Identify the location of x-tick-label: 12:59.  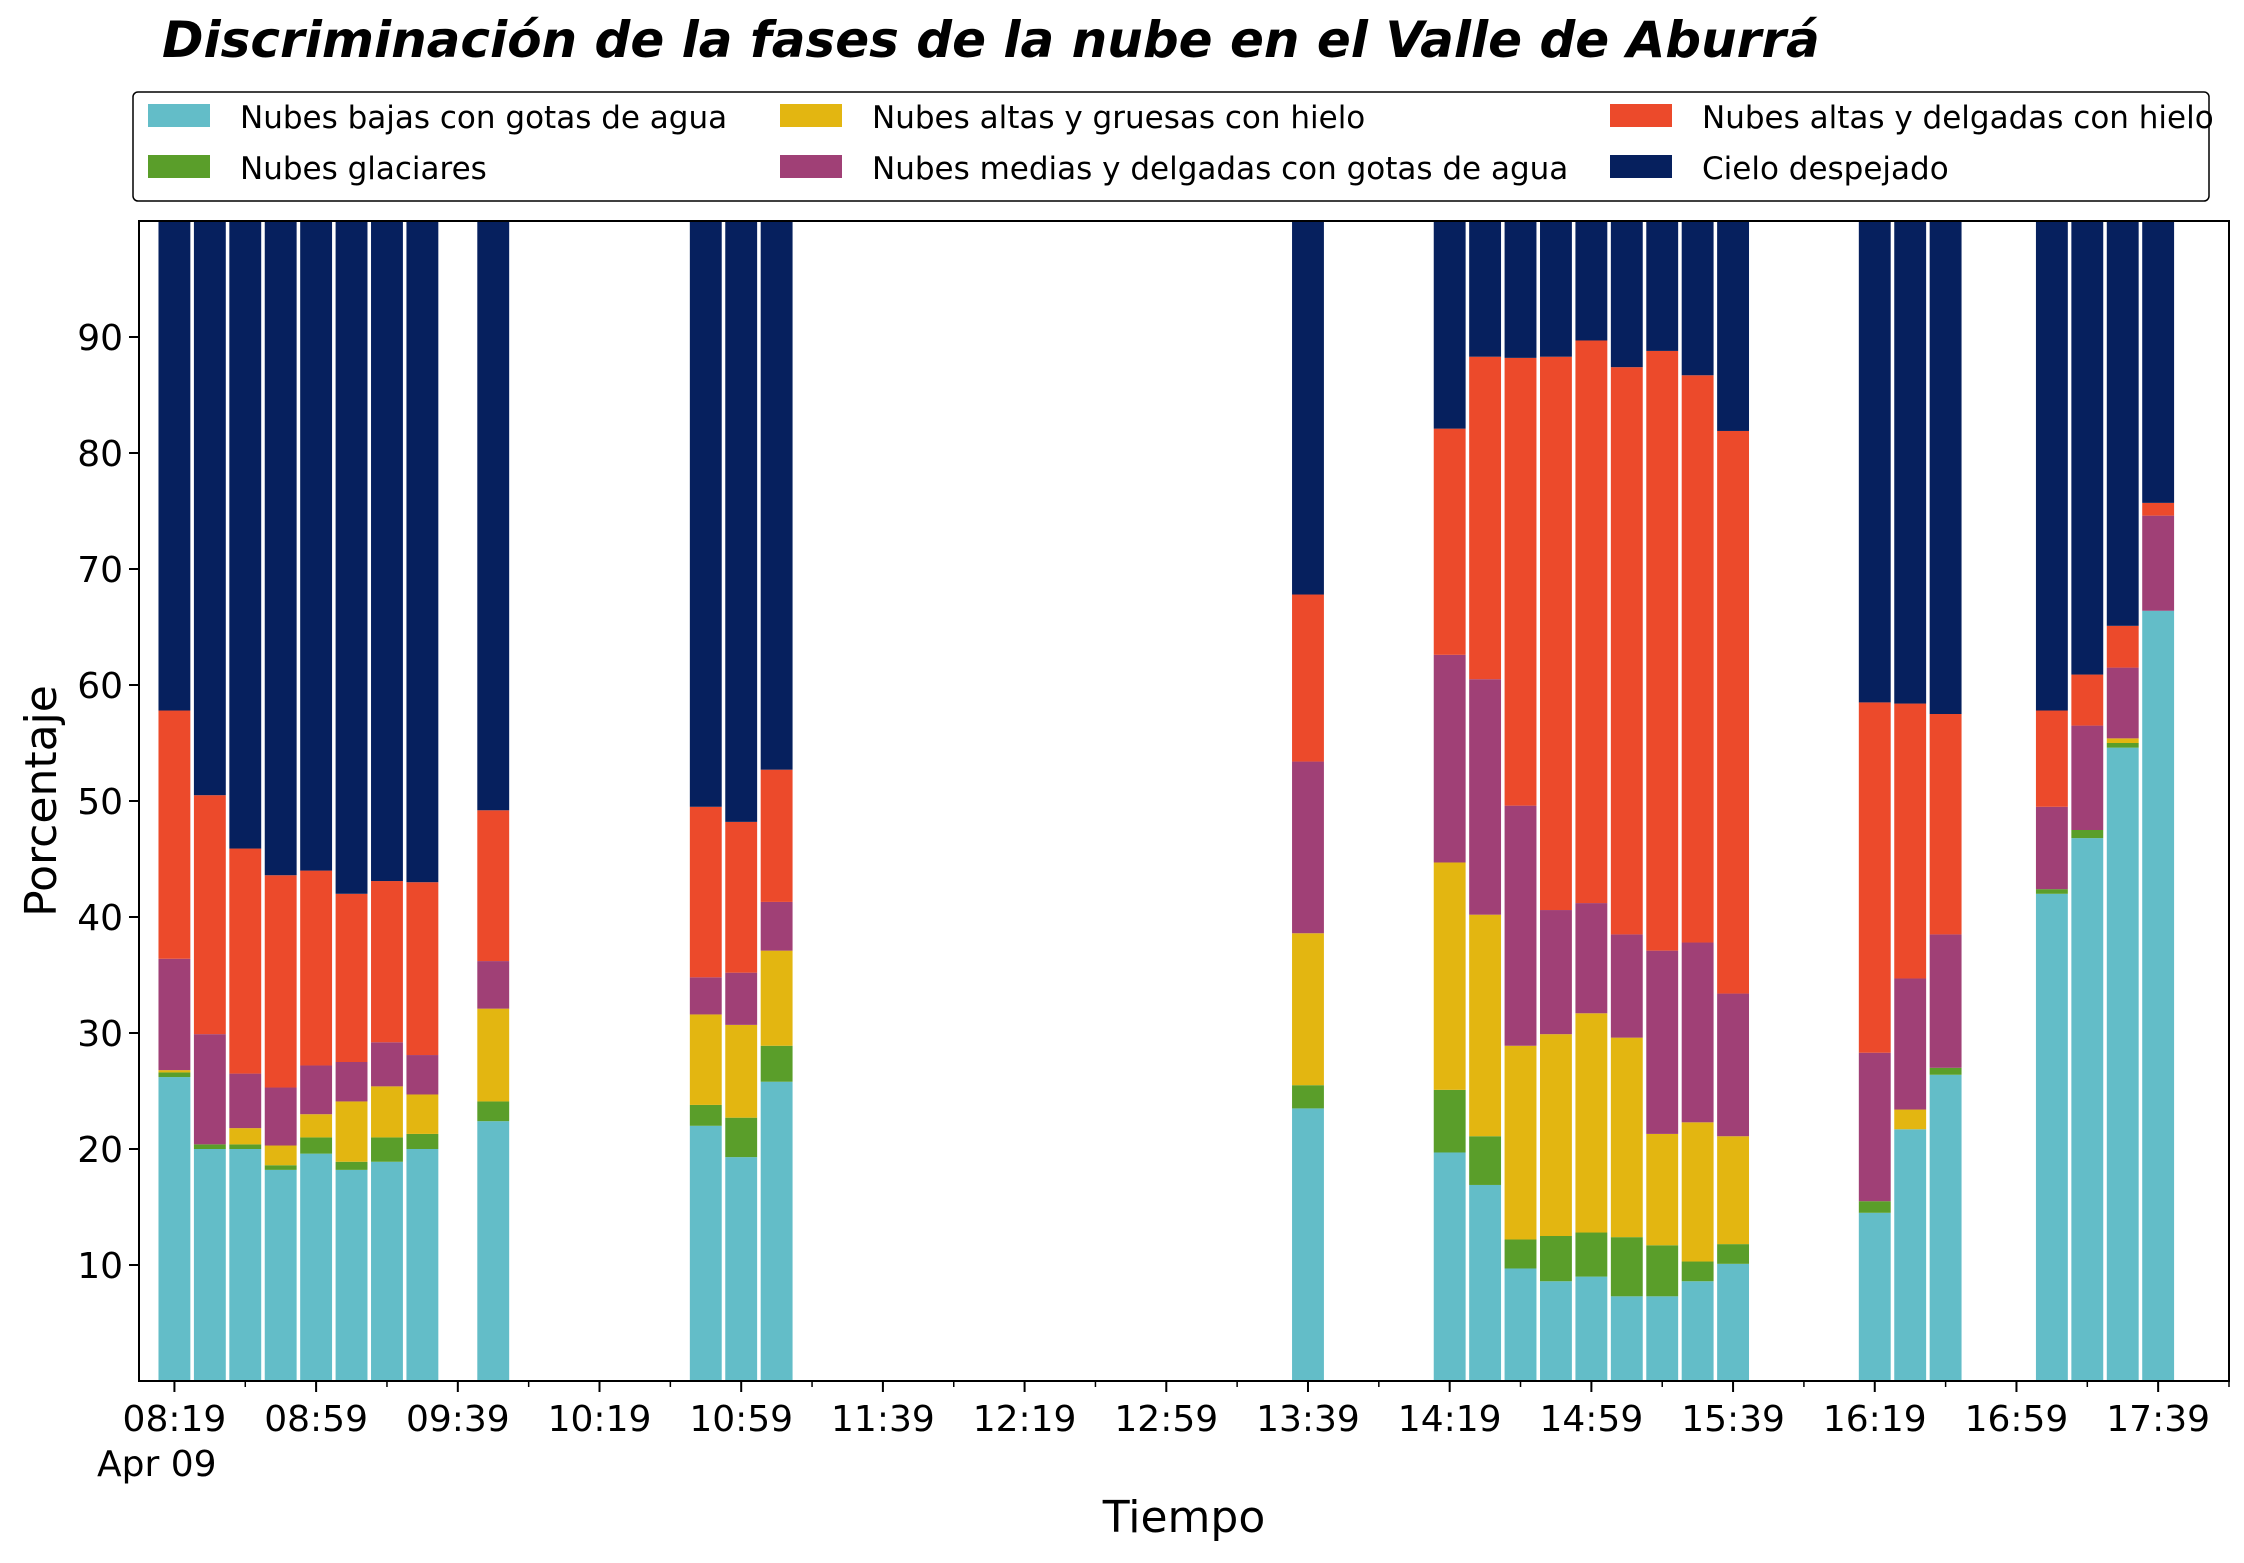
(1166, 1419).